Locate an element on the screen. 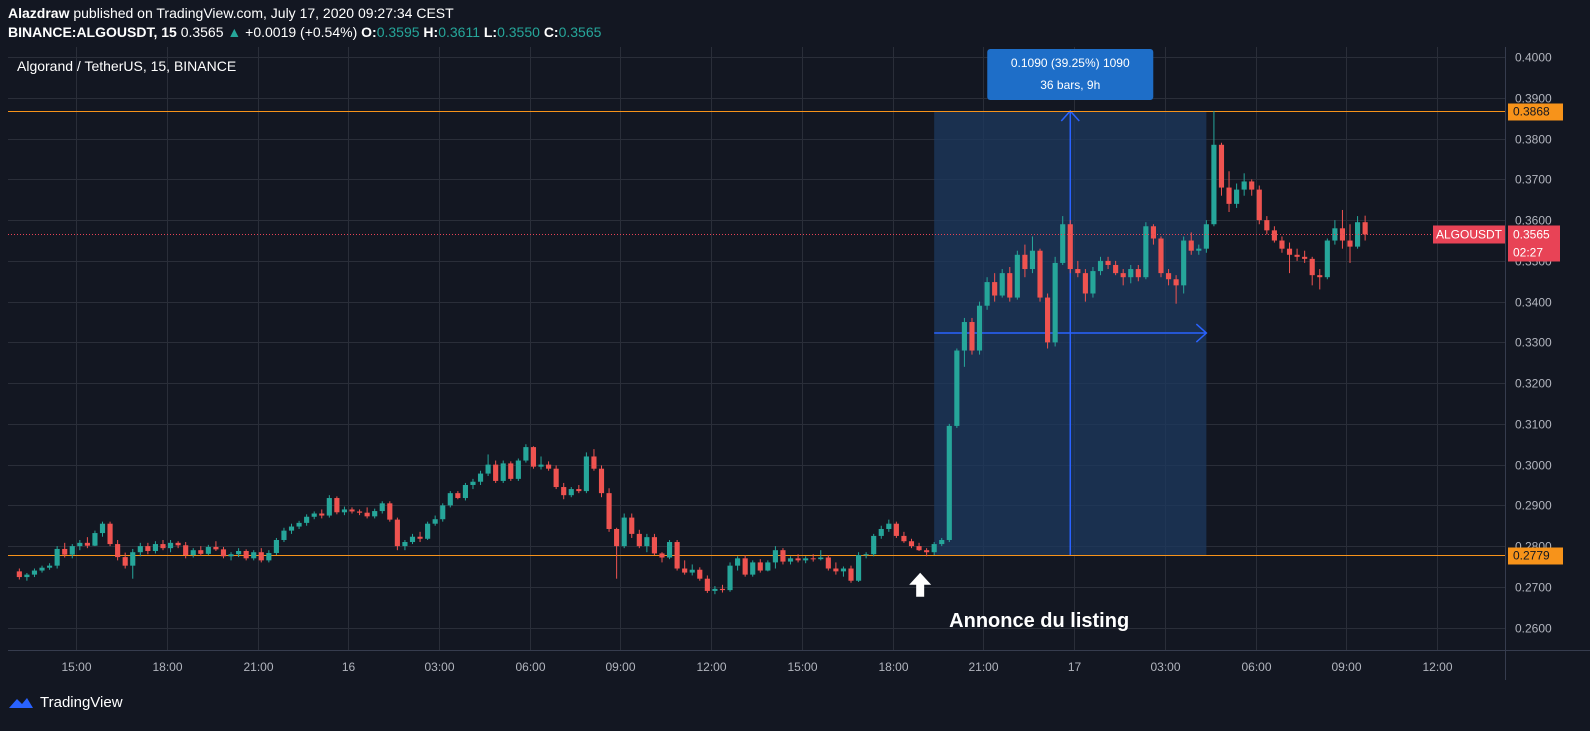  x-tick-label: 16 is located at coordinates (349, 667).